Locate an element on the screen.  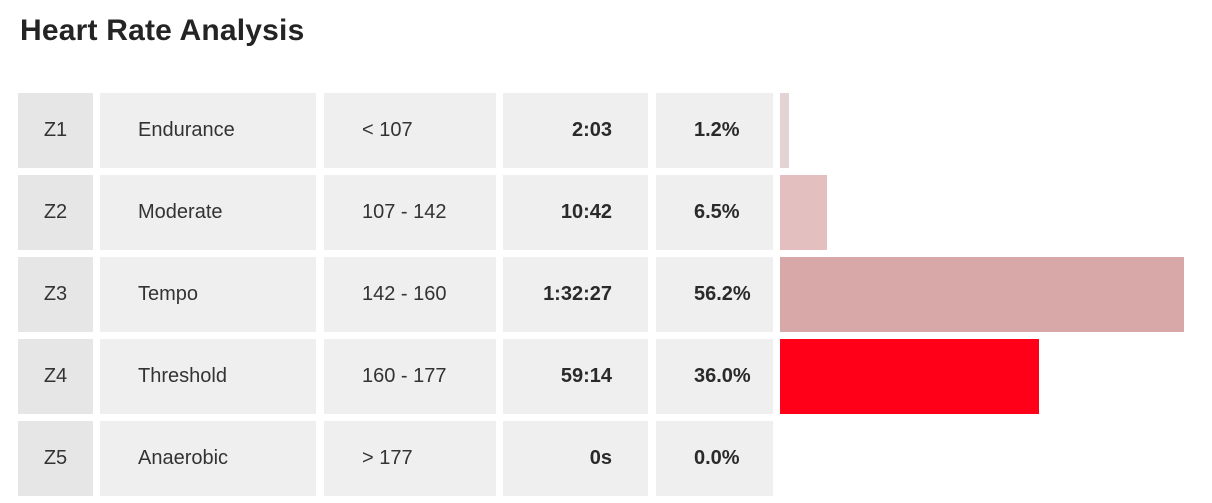
zone-label: Z5 is located at coordinates (55, 458).